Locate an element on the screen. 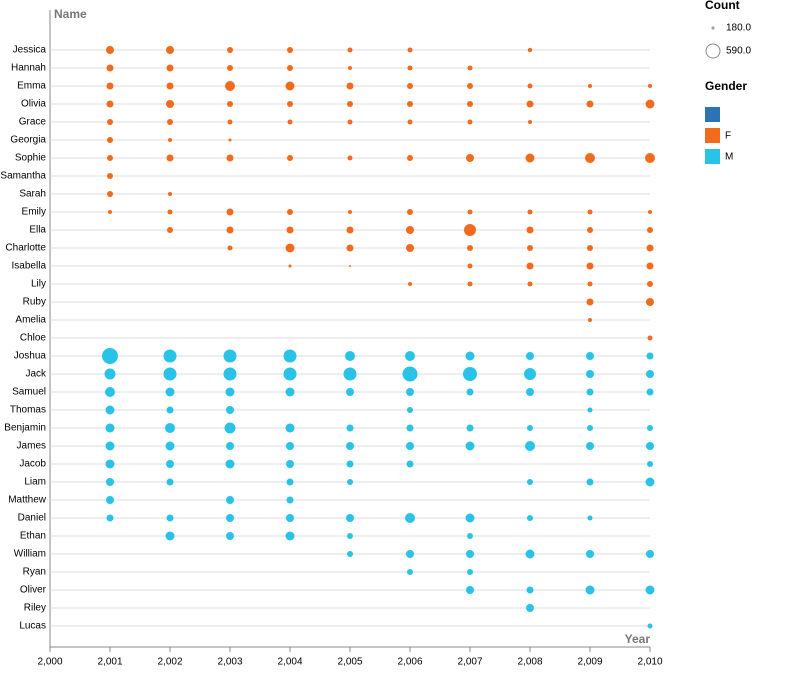  y-tick-label: Matthew is located at coordinates (27, 500).